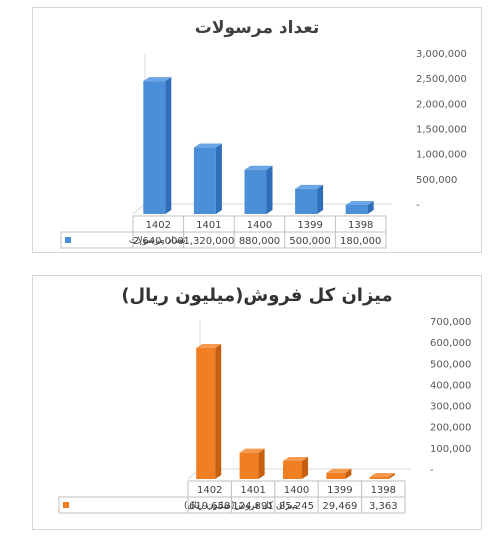 The image size is (500, 544). What do you see at coordinates (257, 28) in the screenshot?
I see `chart-title: تعداد مرسولات` at bounding box center [257, 28].